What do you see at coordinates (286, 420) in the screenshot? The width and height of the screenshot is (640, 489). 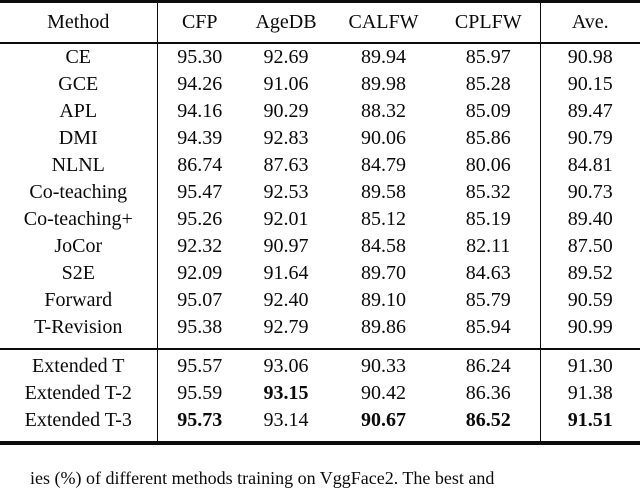 I see `value-cell: 93.14` at bounding box center [286, 420].